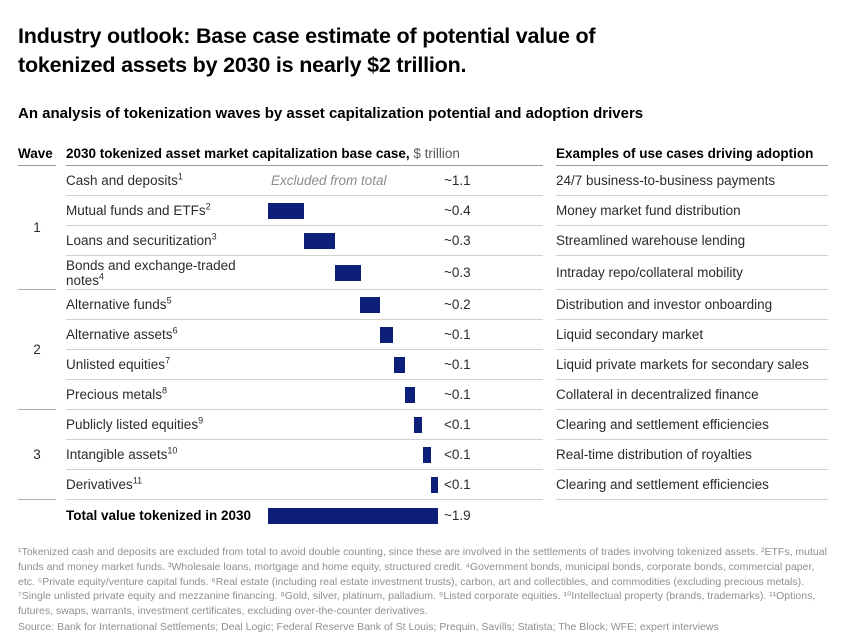  I want to click on table-row: Intangible assets10 <0.1, so click(304, 455).